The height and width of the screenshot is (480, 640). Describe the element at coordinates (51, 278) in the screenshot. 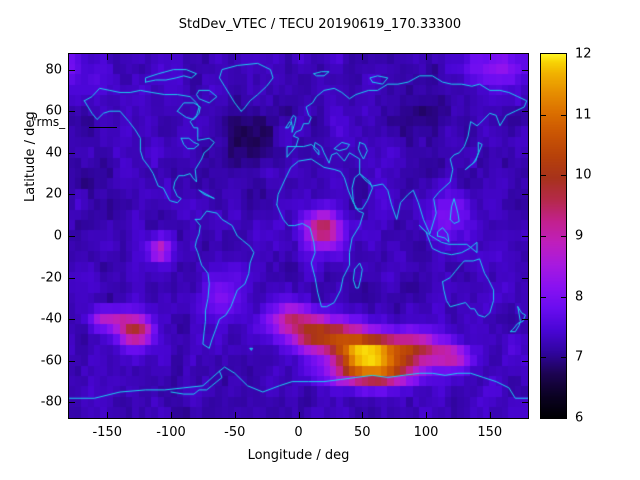

I see `y-tick-label: -20` at that location.